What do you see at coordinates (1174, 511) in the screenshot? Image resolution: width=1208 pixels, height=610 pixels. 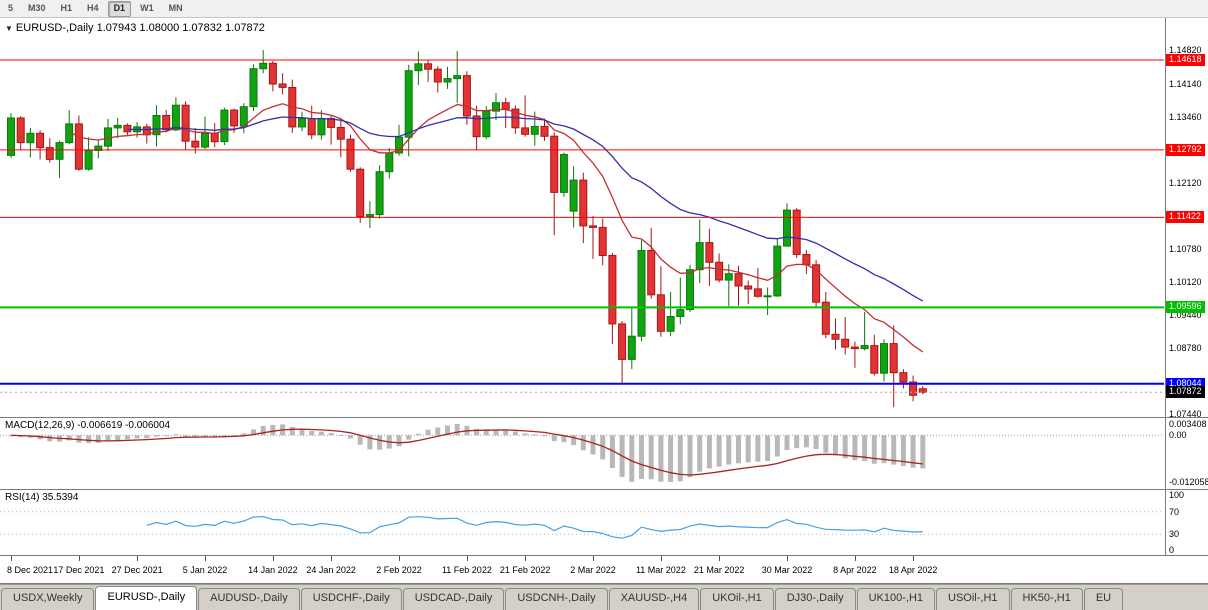 I see `rsi-axis-label: 70` at bounding box center [1174, 511].